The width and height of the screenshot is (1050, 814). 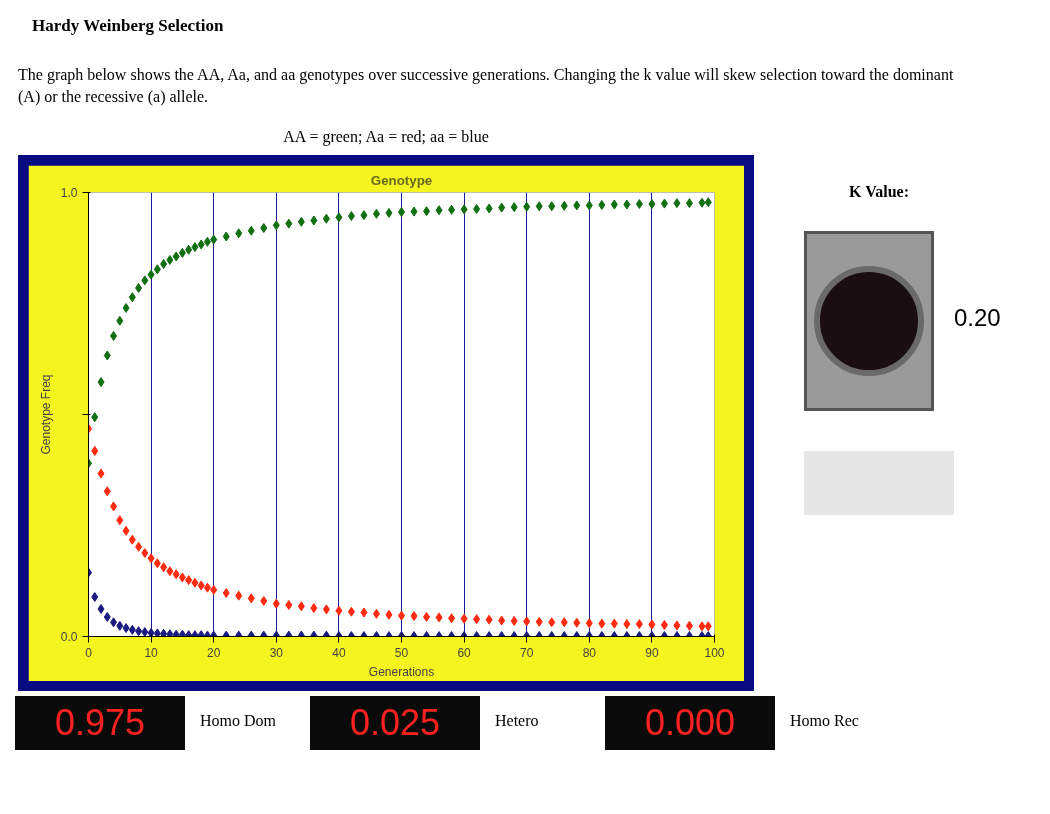 What do you see at coordinates (464, 652) in the screenshot?
I see `x-tick-label: 60` at bounding box center [464, 652].